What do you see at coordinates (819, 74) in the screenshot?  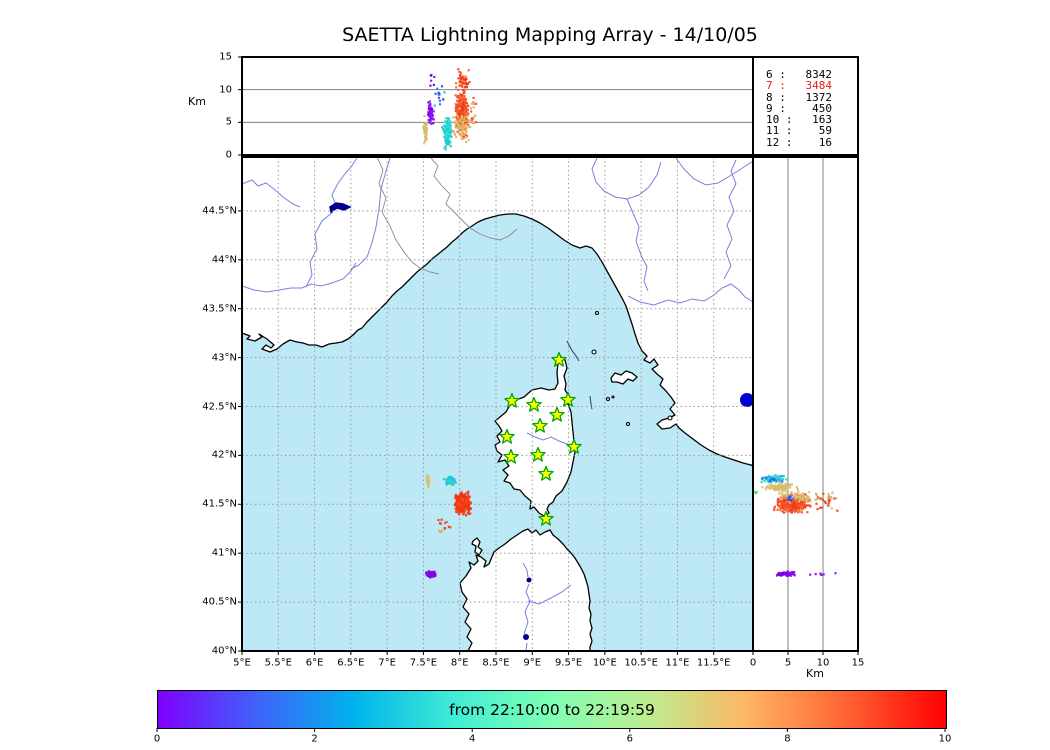 I see `solution-count: 8342` at bounding box center [819, 74].